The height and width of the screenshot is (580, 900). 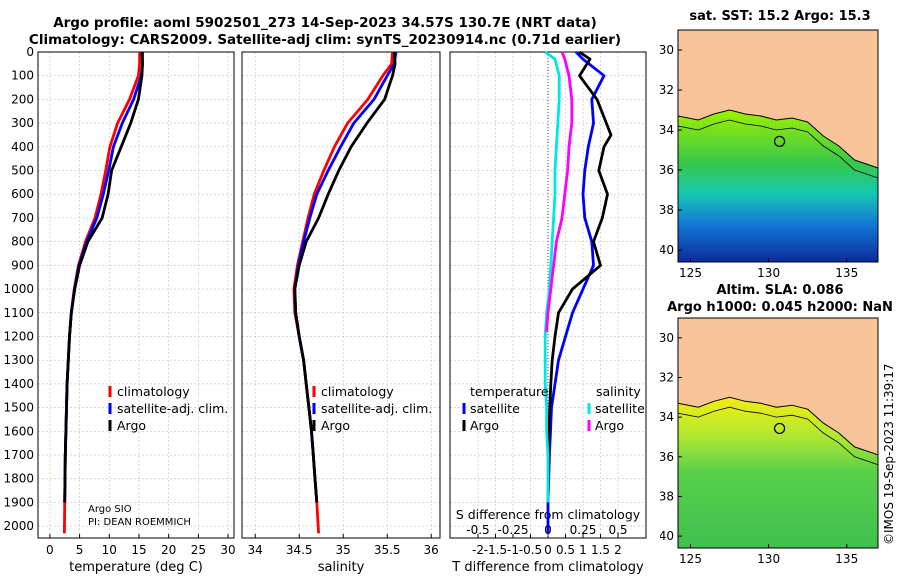 I want to click on series-line-temperature-argo, so click(x=579, y=276).